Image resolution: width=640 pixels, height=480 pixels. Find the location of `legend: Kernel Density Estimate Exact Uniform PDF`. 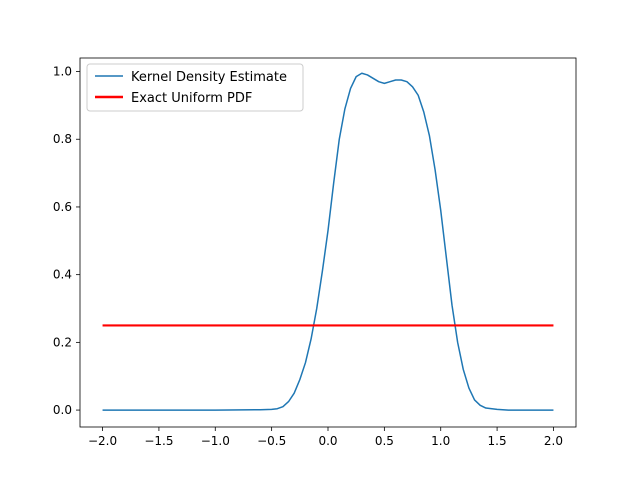

legend: Kernel Density Estimate Exact Uniform PDF is located at coordinates (195, 87).